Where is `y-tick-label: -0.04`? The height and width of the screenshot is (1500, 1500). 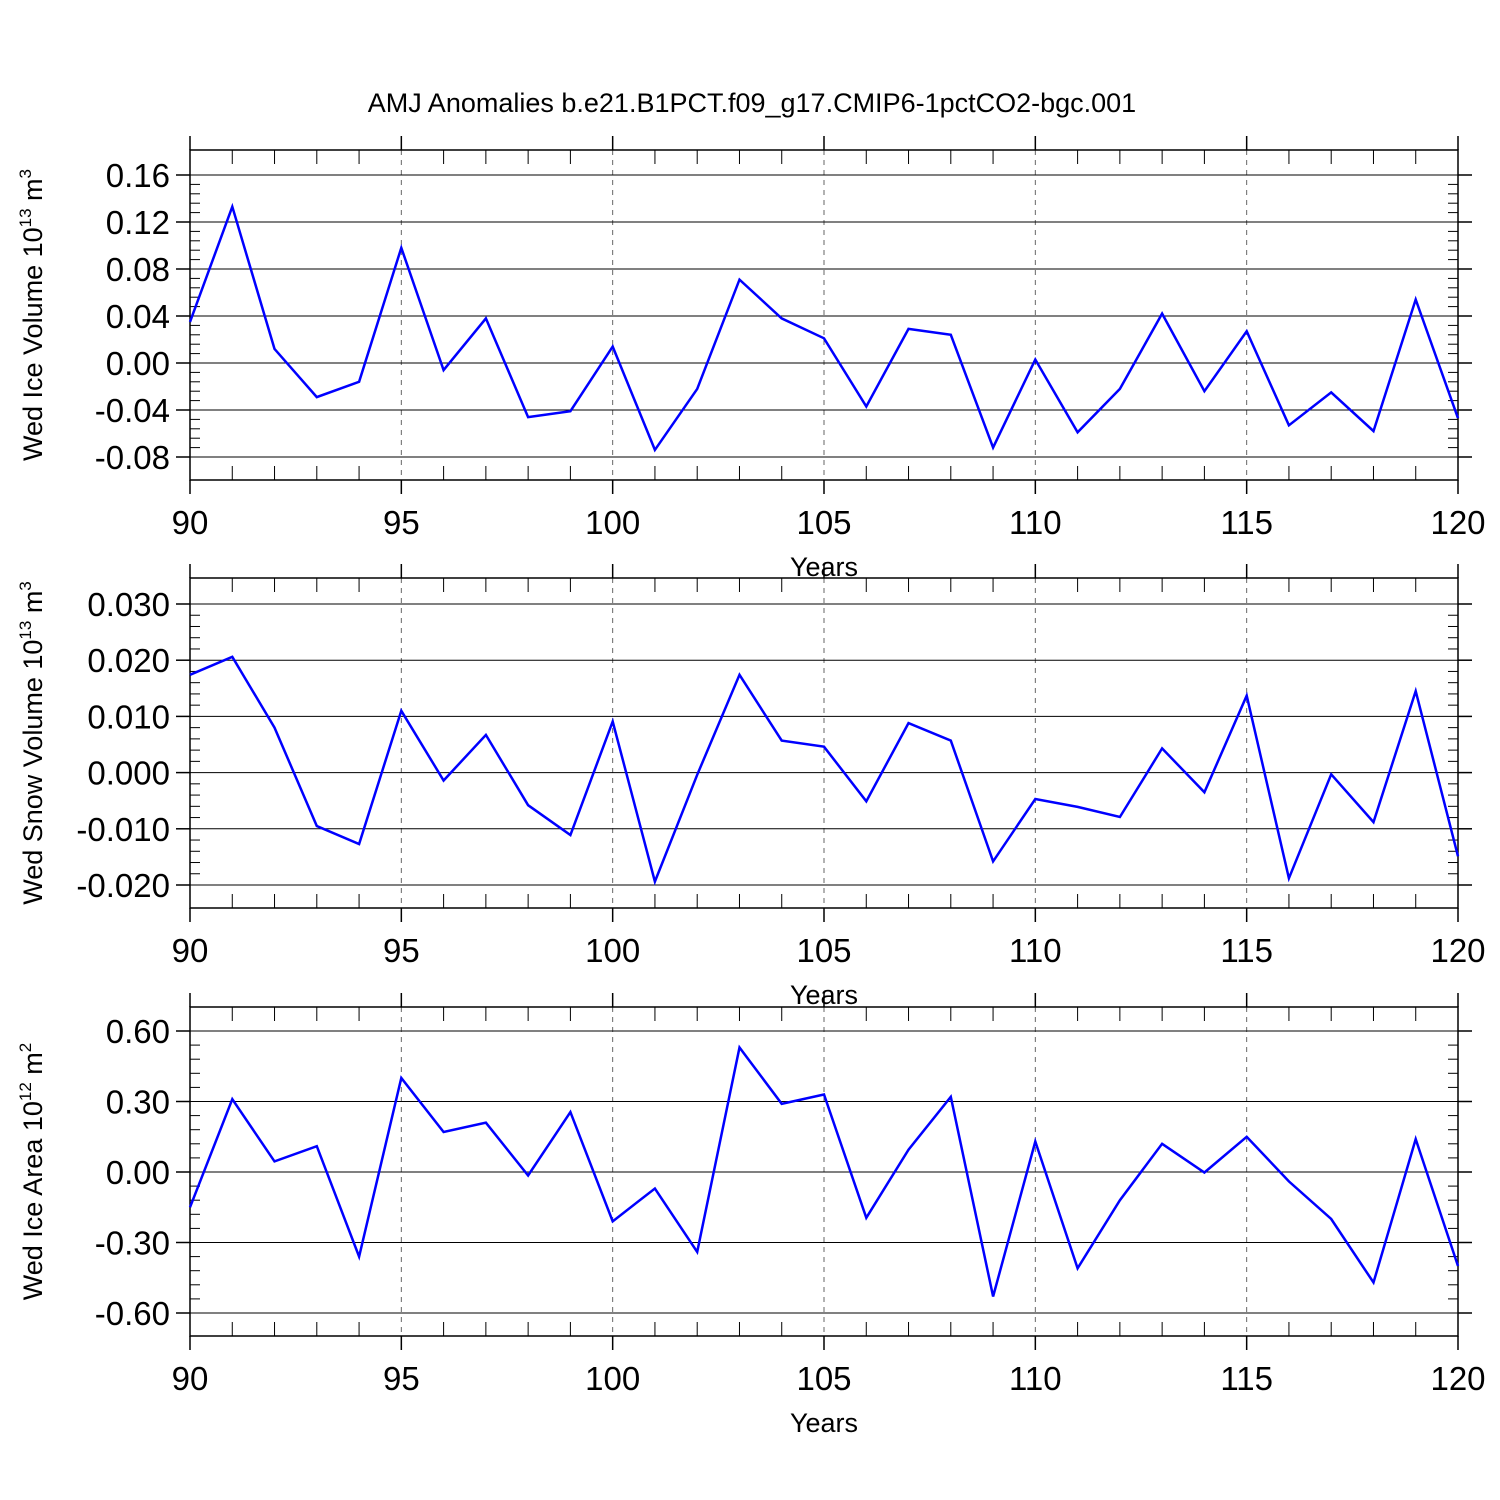 y-tick-label: -0.04 is located at coordinates (132, 410).